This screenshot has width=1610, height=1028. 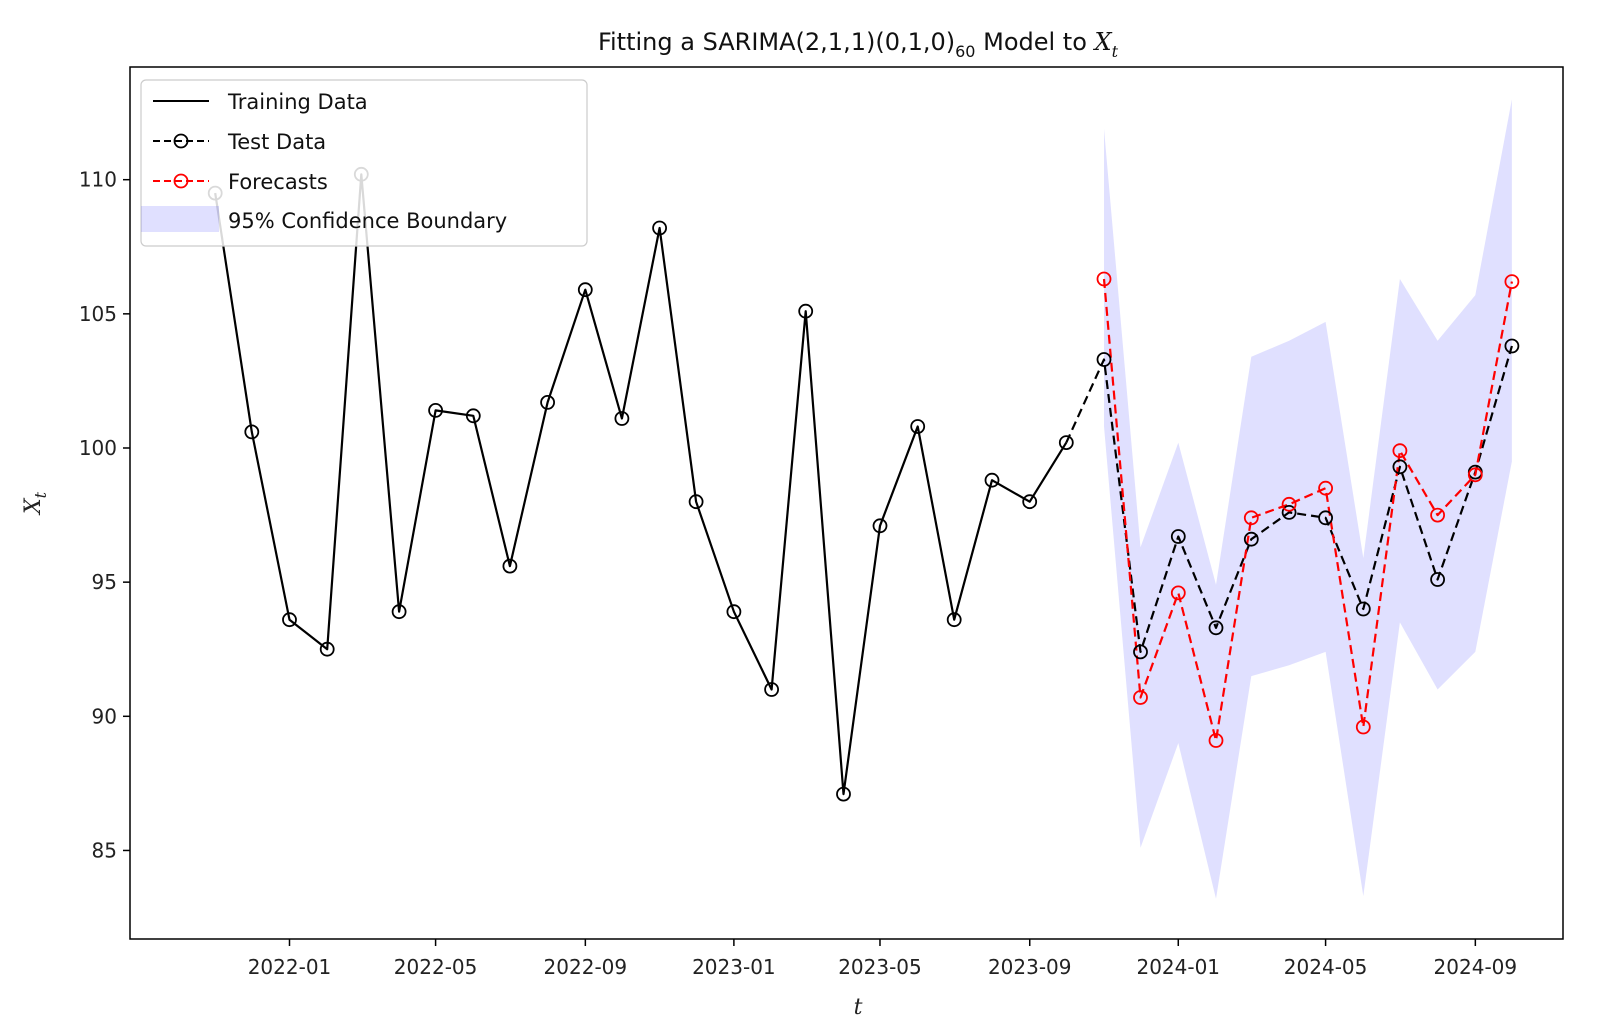 What do you see at coordinates (586, 967) in the screenshot?
I see `x-tick-label: 2022-09` at bounding box center [586, 967].